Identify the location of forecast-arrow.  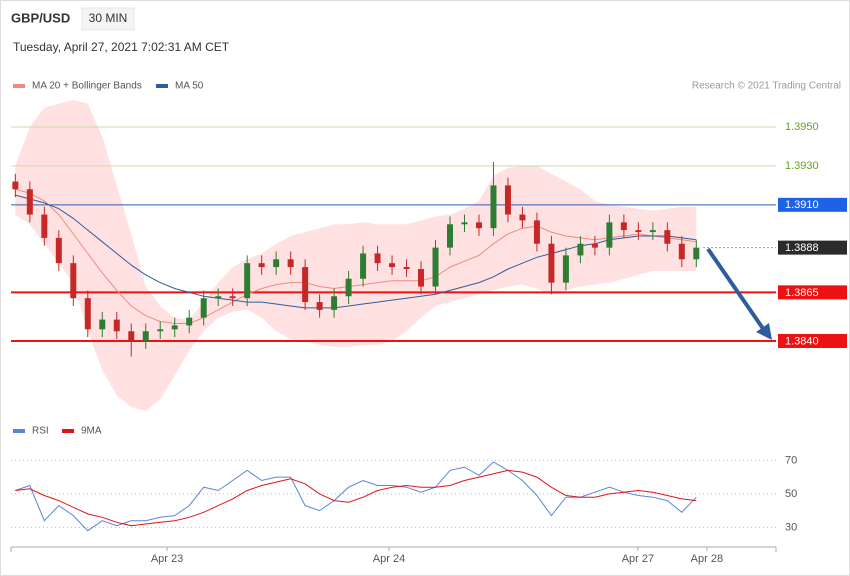
(736, 289).